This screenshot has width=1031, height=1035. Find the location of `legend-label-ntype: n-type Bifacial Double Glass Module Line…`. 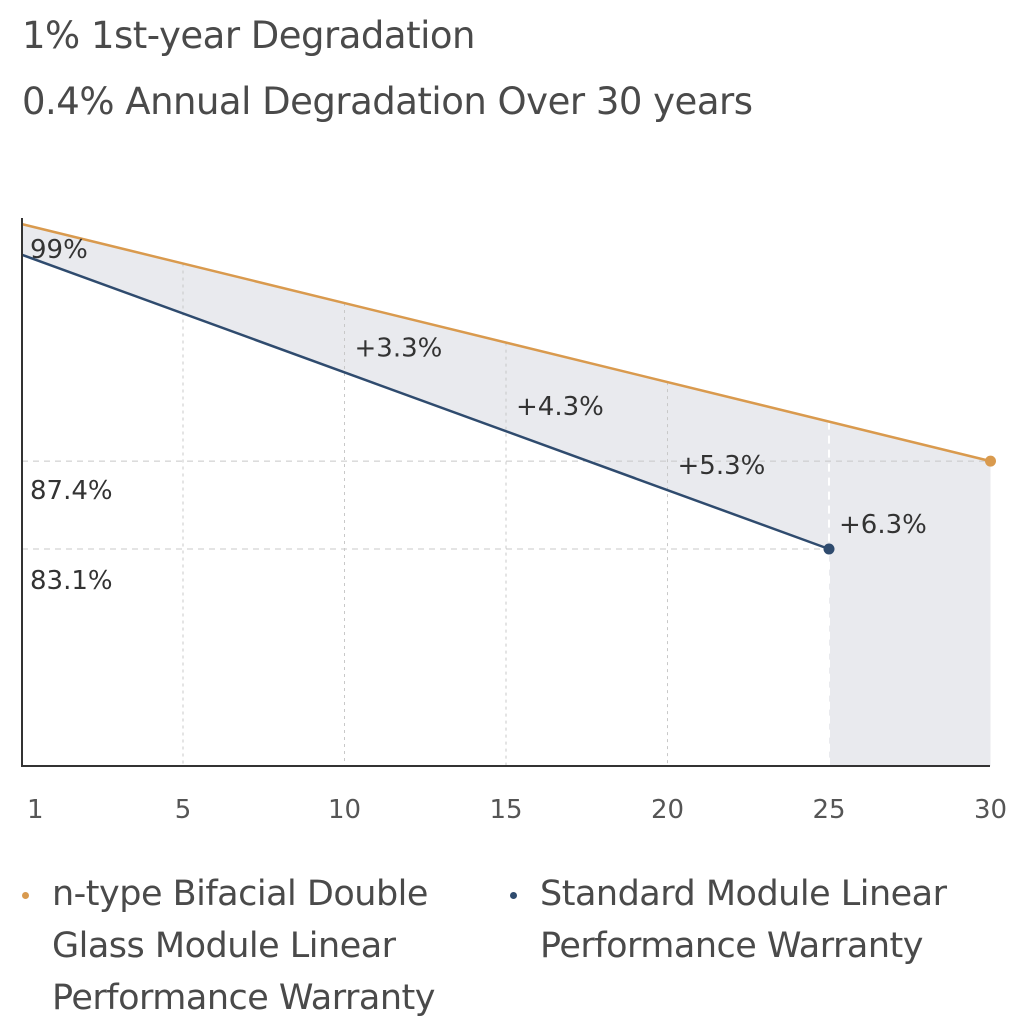

legend-label-ntype: n-type Bifacial Double Glass Module Line… is located at coordinates (243, 946).